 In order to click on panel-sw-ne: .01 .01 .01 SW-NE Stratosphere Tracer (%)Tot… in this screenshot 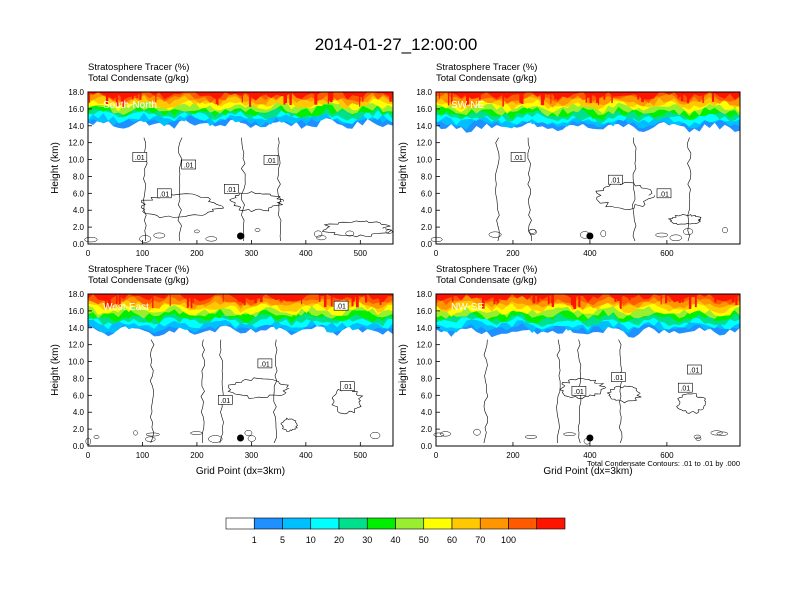, I will do `click(569, 160)`.